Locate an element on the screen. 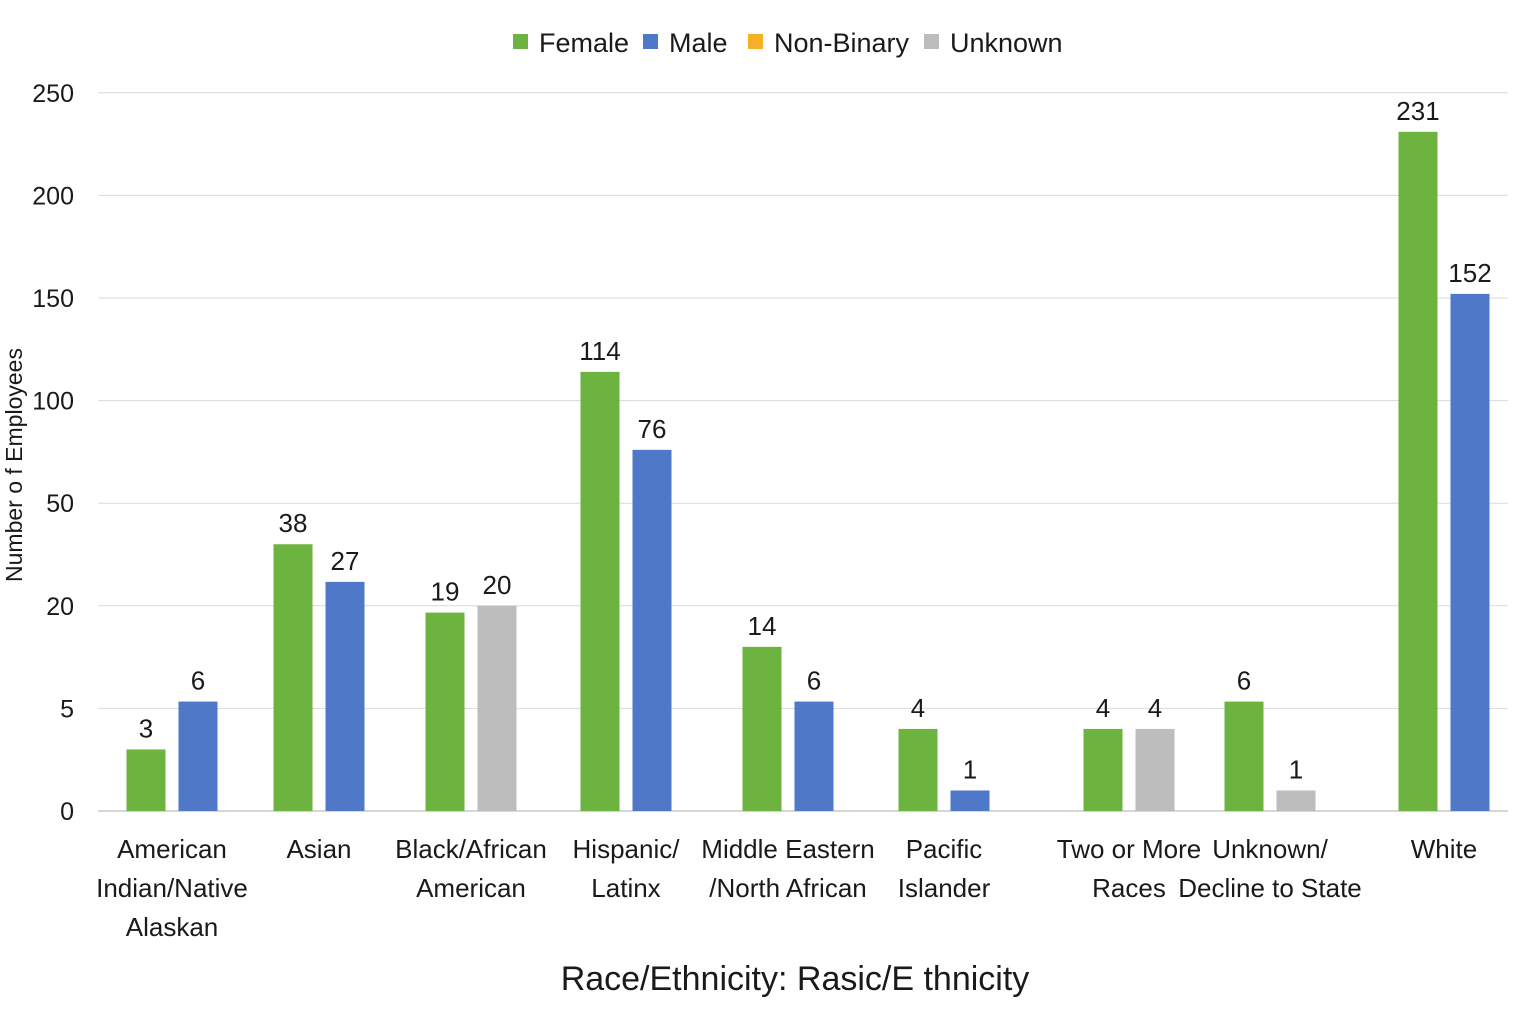 This screenshot has width=1536, height=1024. y-tick-label: 0 is located at coordinates (67, 812).